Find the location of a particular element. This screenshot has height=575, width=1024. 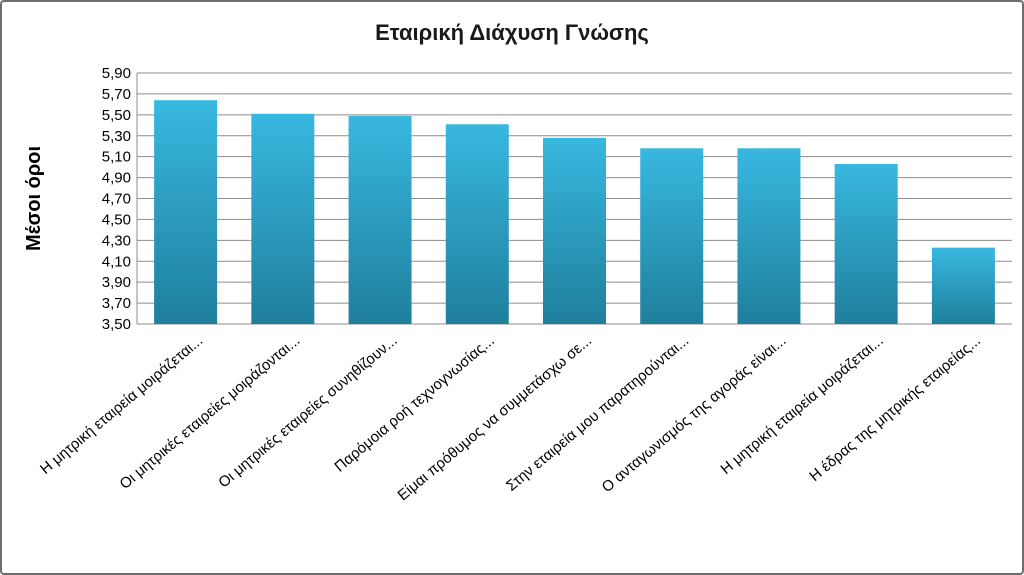

y-tick-label: 4,70 is located at coordinates (116, 199).